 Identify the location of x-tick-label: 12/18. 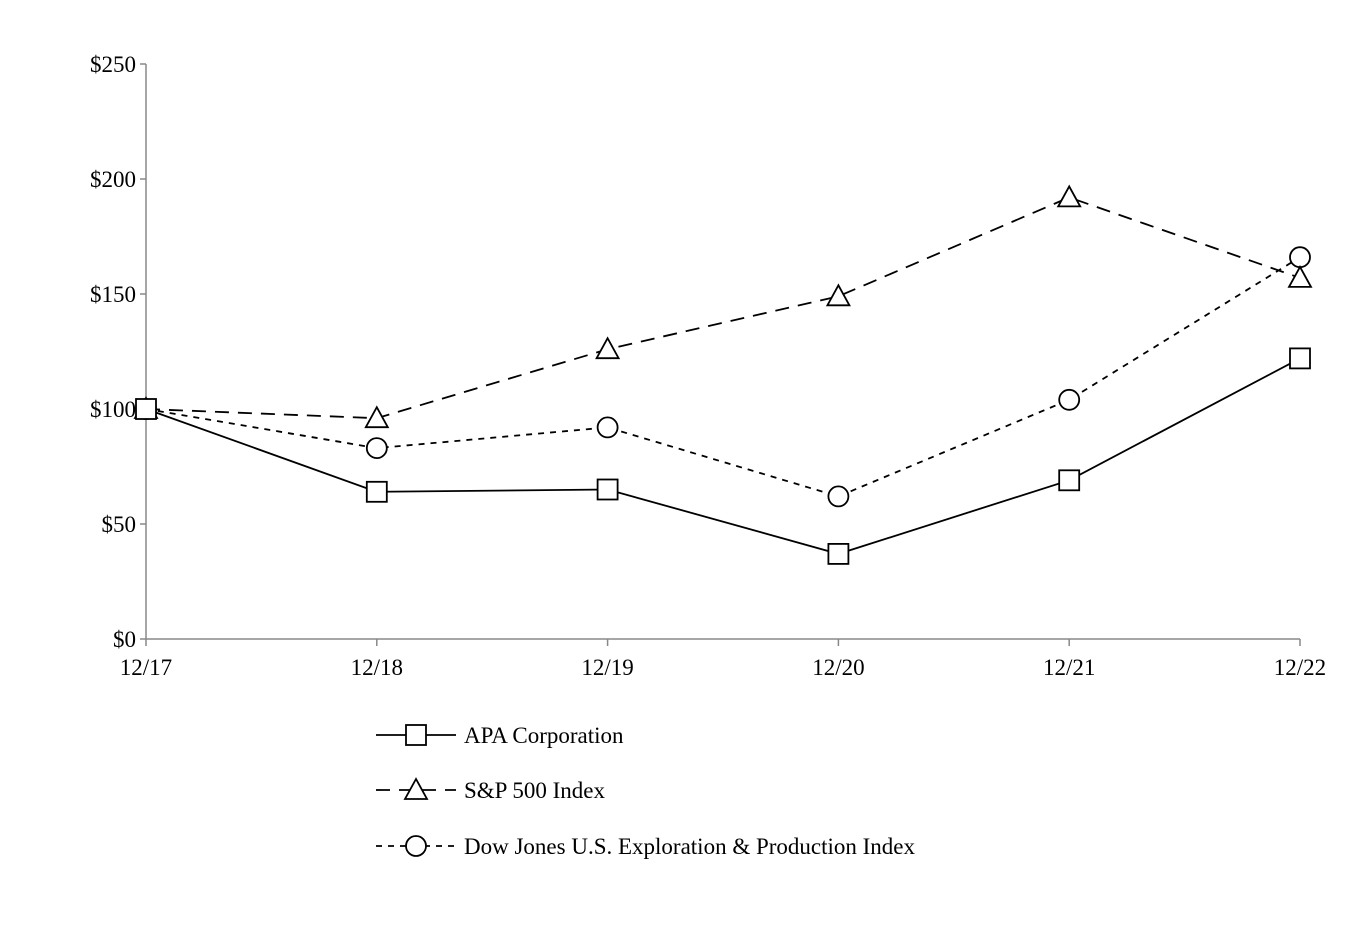
(377, 667).